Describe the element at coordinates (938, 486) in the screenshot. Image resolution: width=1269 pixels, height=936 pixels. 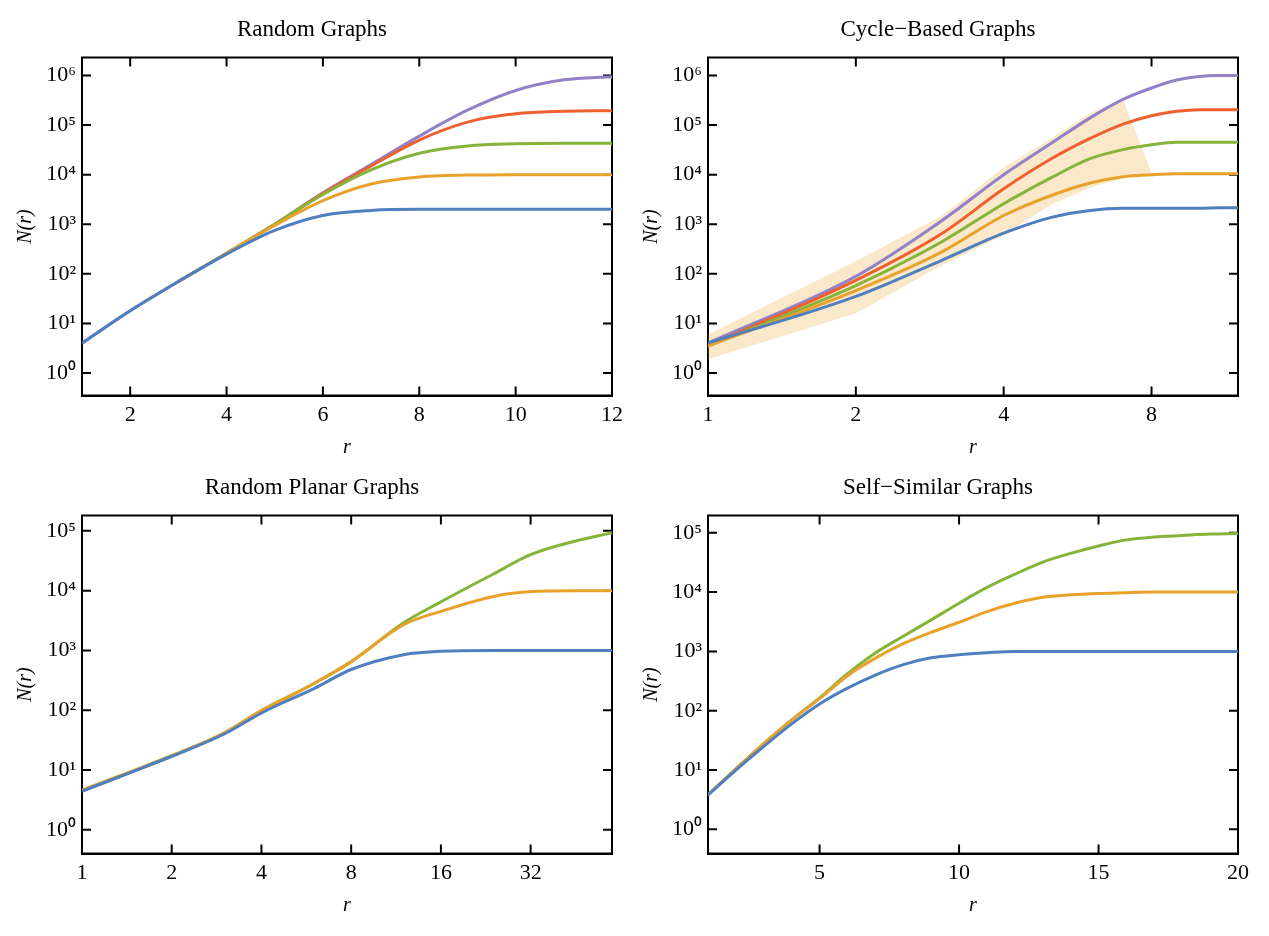
I see `chart-title: Self−Similar Graphs` at that location.